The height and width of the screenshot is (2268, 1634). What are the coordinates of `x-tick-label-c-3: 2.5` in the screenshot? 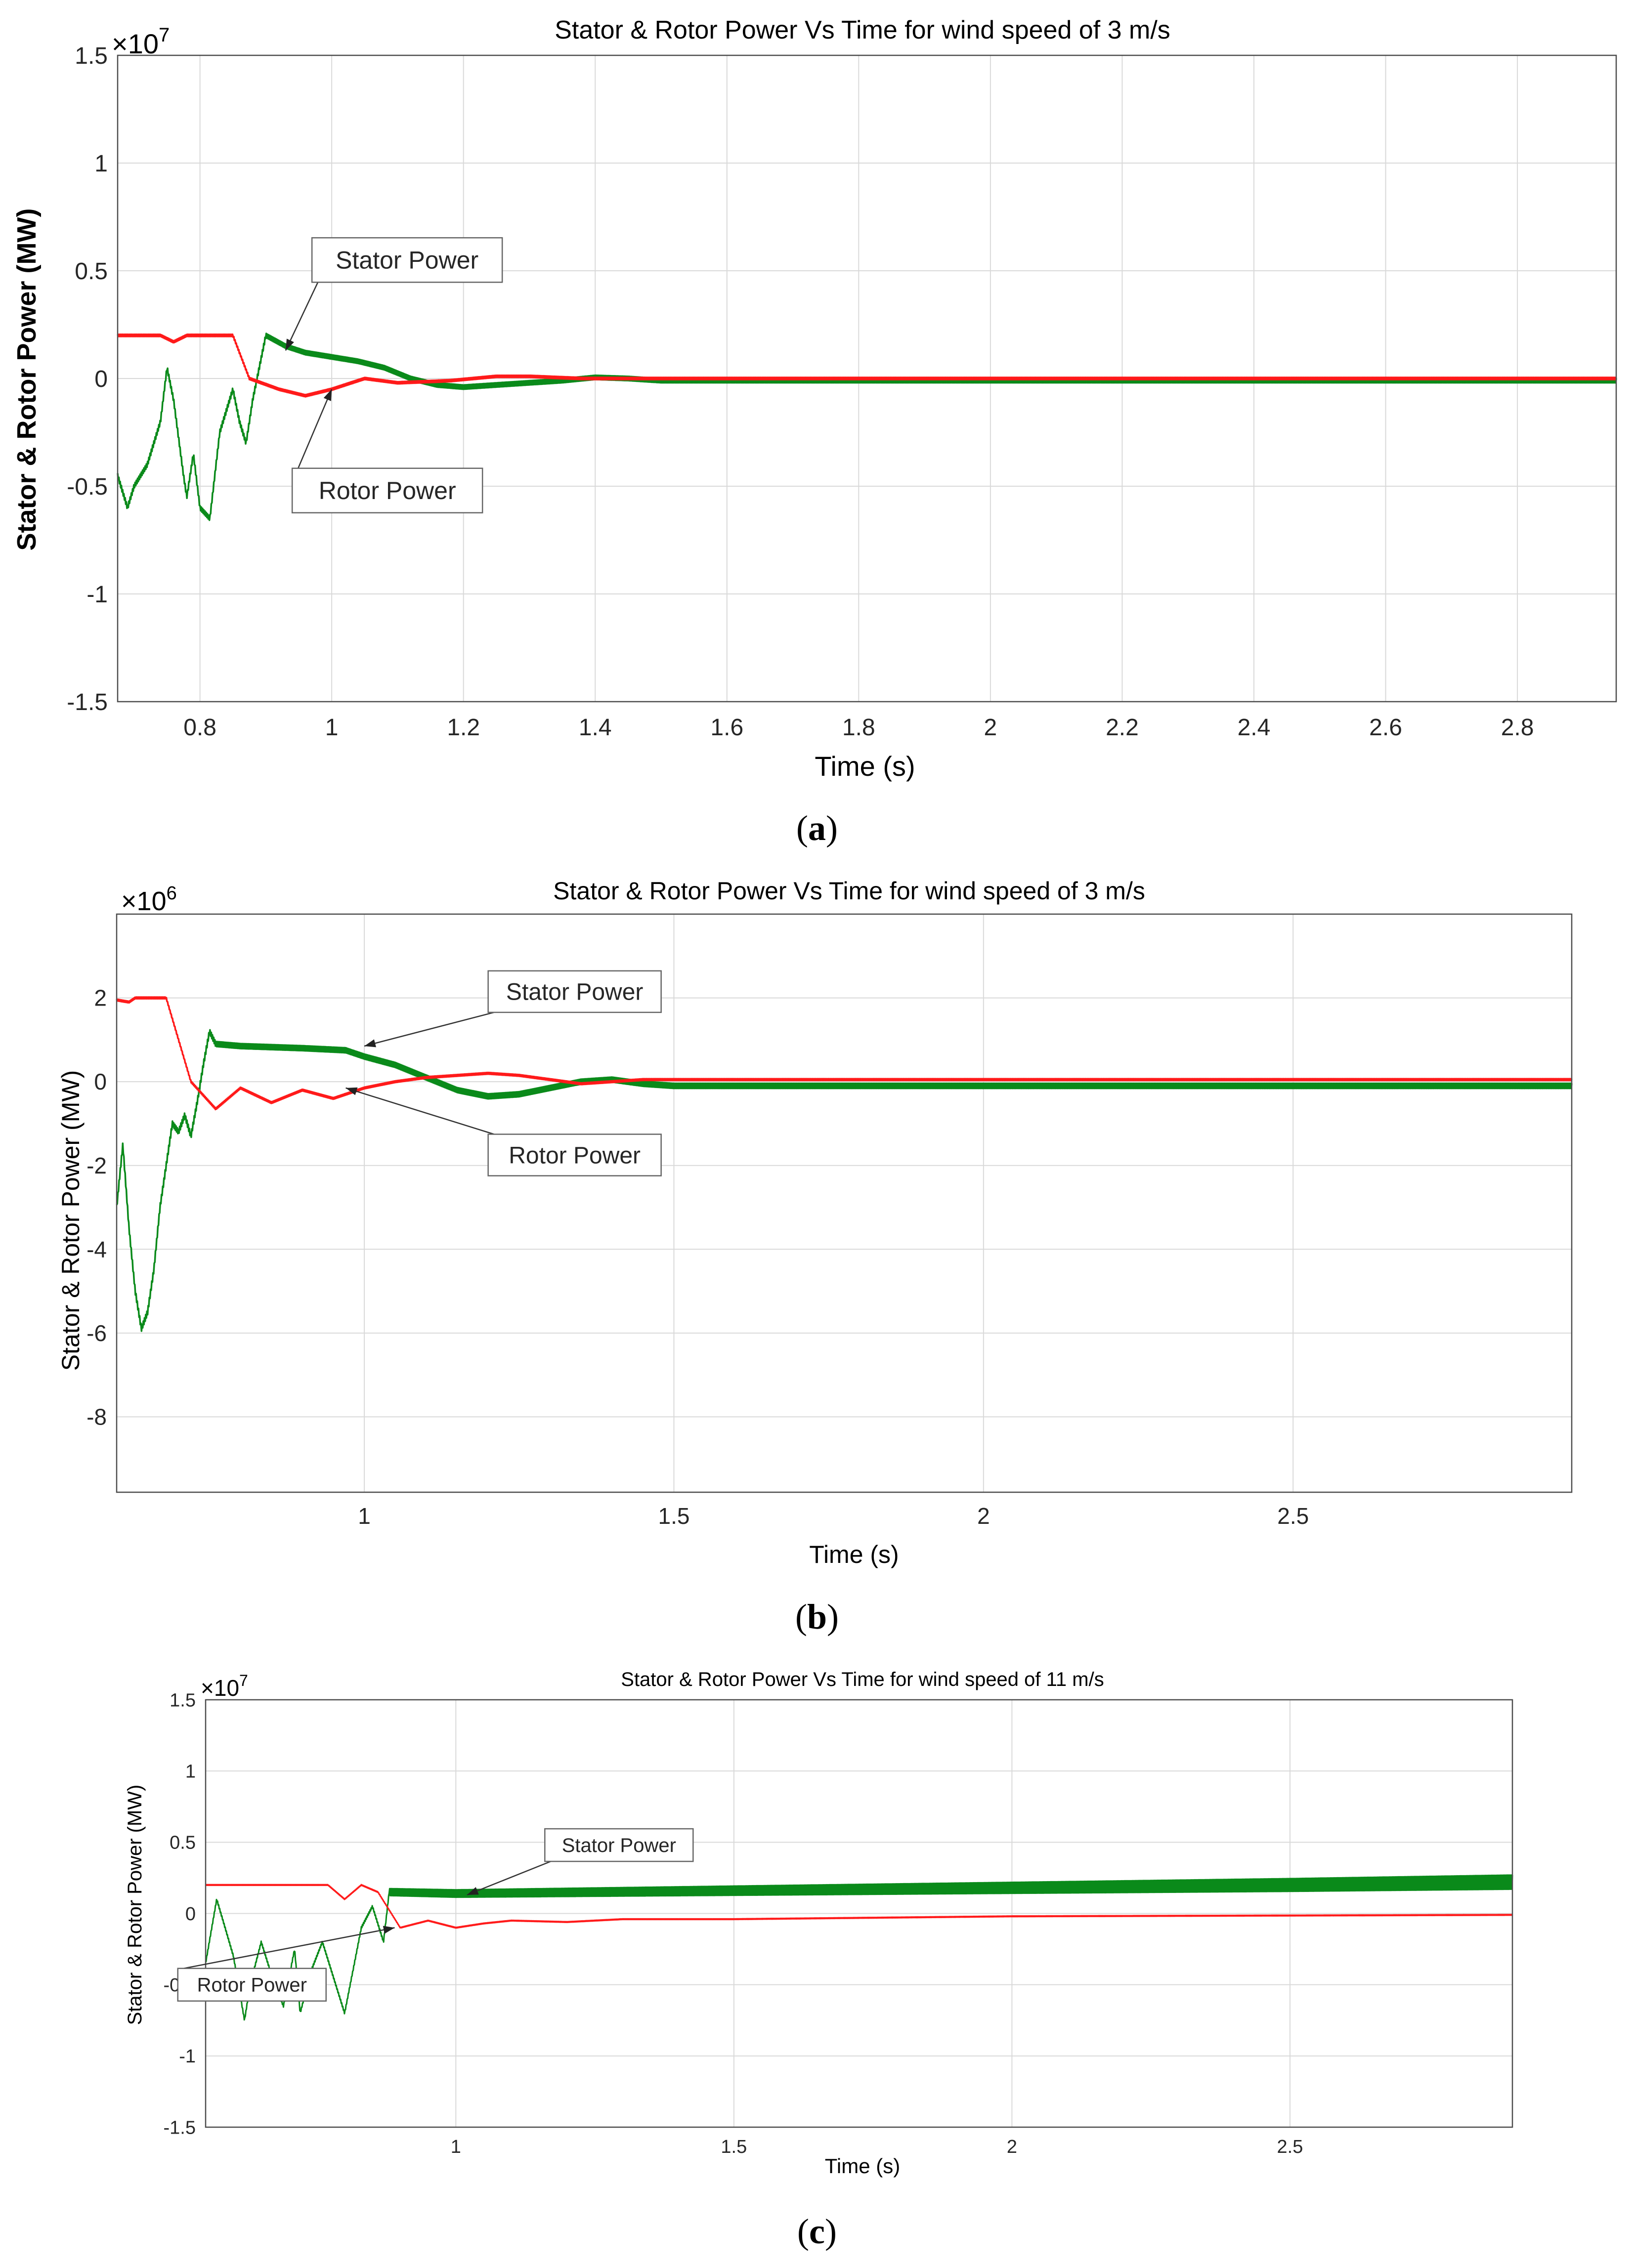 It's located at (1290, 2147).